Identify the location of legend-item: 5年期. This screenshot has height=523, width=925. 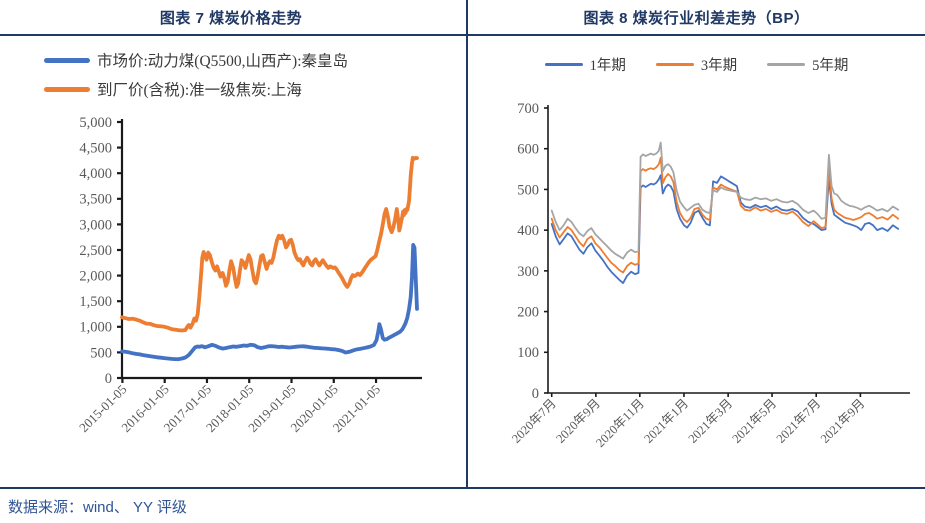
(807, 64).